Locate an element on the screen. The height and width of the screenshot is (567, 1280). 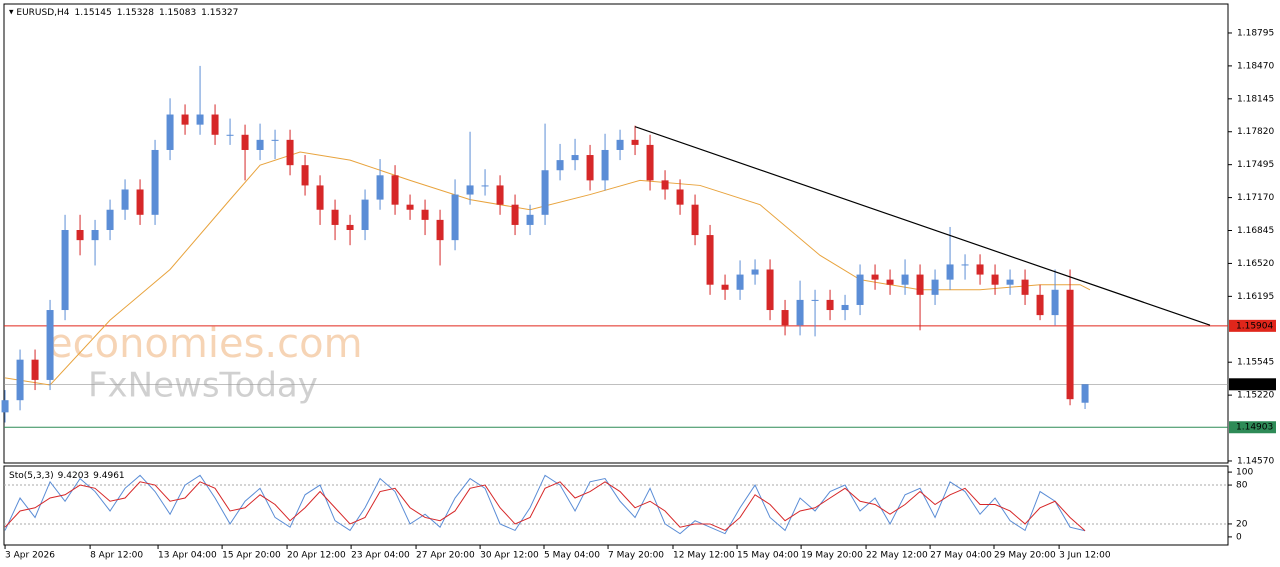
x-tick-label: 15 Apr 20:00 is located at coordinates (251, 556).